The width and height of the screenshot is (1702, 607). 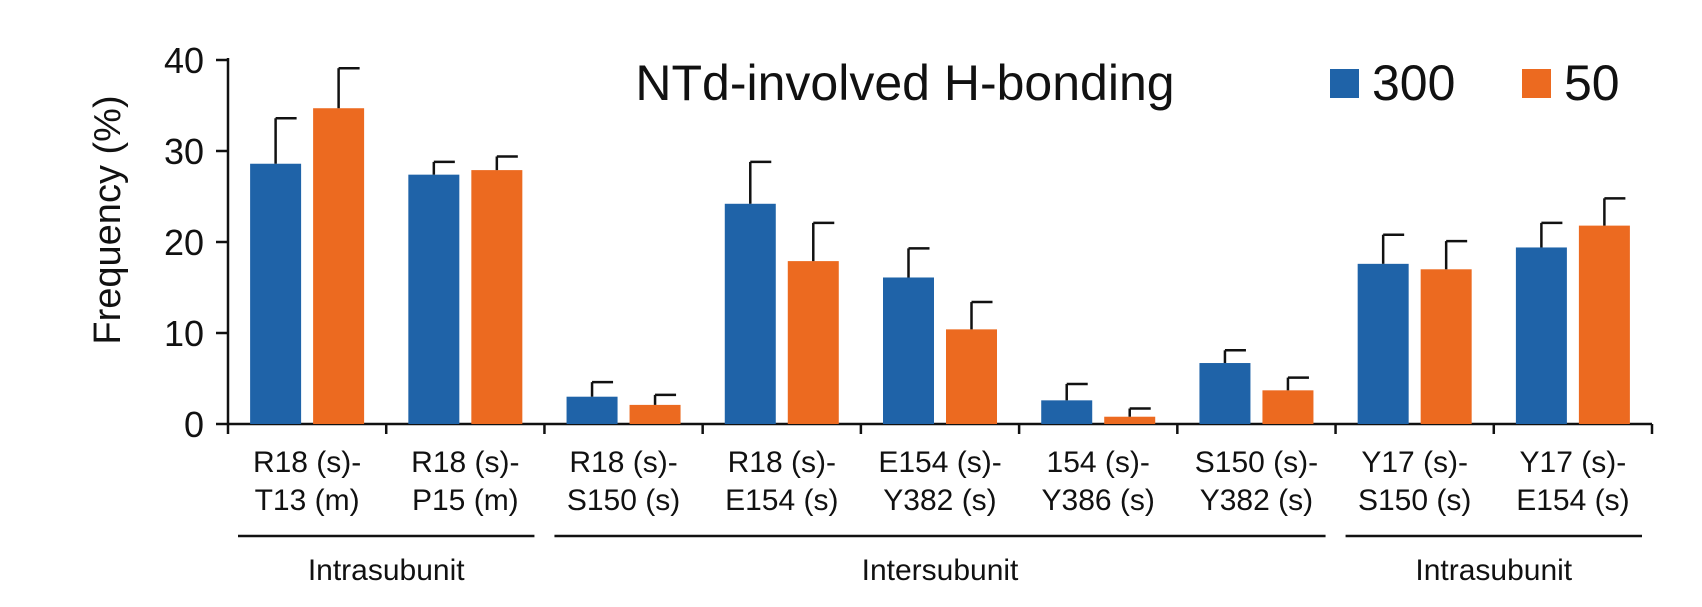 I want to click on y-tick-label: 30, so click(x=184, y=151).